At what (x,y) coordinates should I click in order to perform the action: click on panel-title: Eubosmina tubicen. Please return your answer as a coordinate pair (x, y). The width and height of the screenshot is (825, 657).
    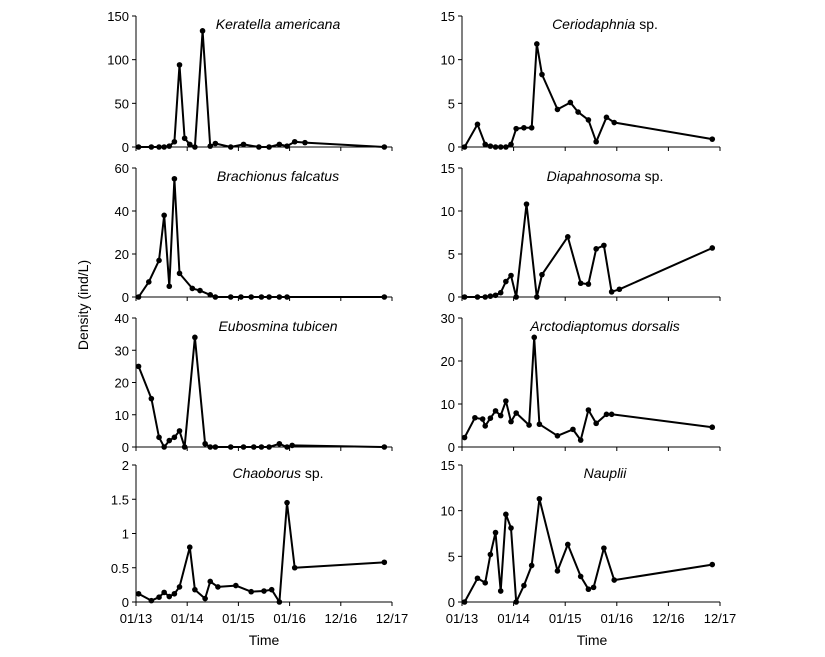
    Looking at the image, I should click on (277, 326).